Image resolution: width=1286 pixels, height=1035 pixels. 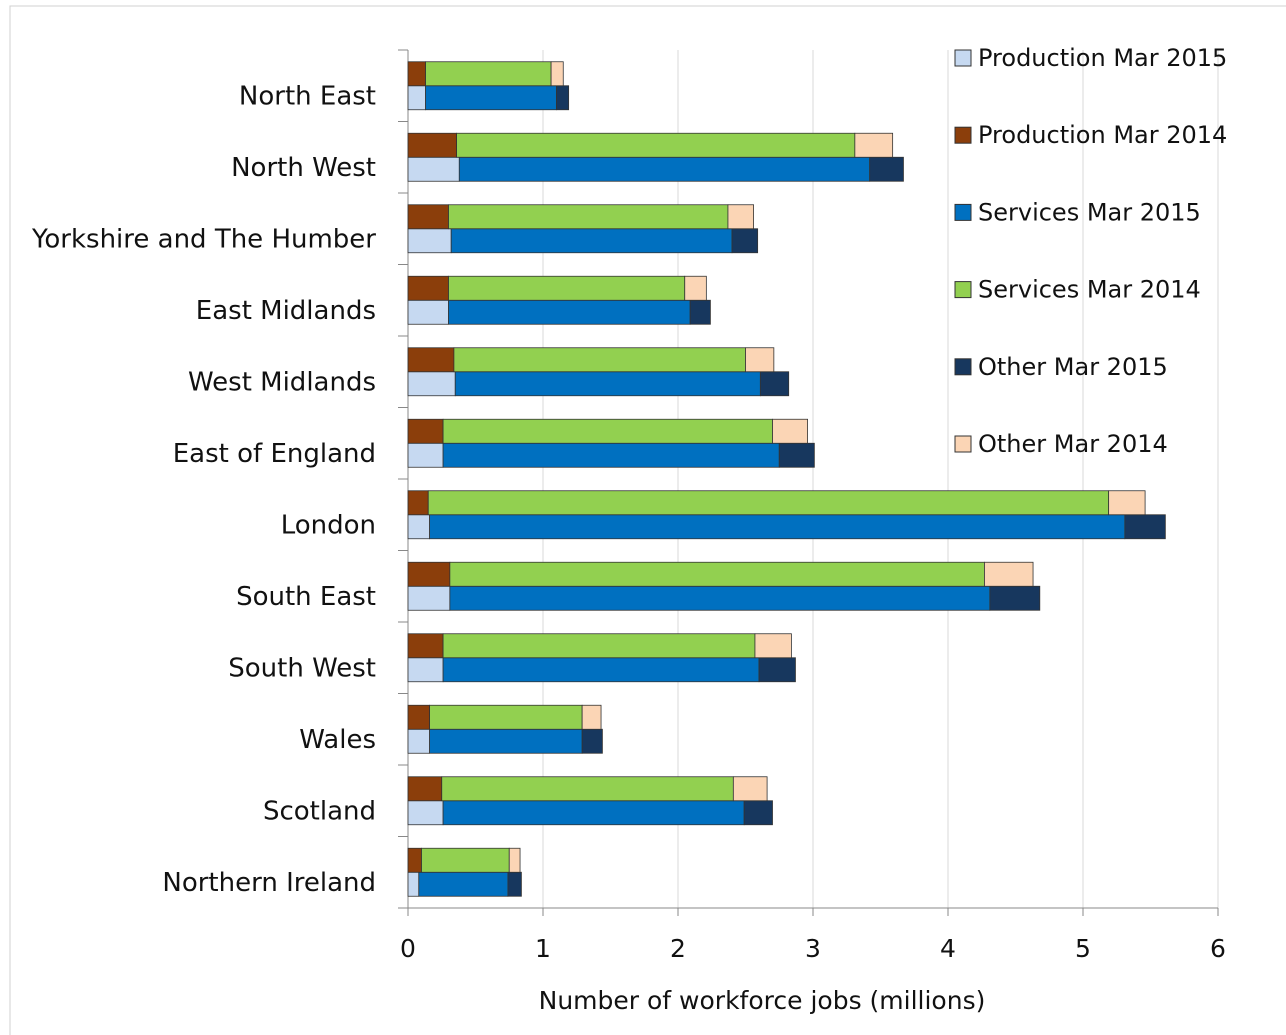 I want to click on x-tick-label: 4, so click(x=948, y=948).